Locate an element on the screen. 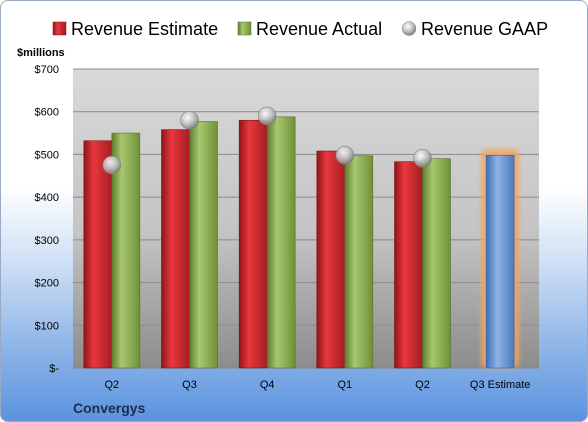  y-axis-unit: $millions is located at coordinates (41, 53).